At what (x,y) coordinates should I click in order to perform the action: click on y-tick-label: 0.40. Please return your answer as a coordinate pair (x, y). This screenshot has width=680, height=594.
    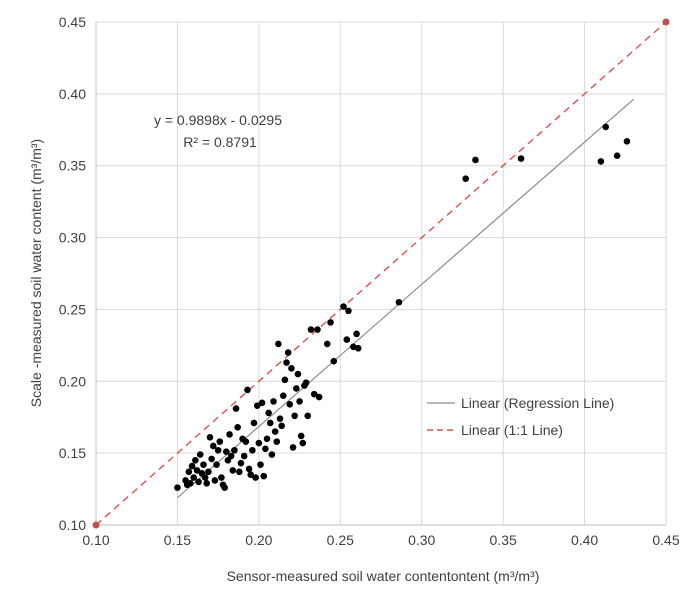
    Looking at the image, I should click on (72, 94).